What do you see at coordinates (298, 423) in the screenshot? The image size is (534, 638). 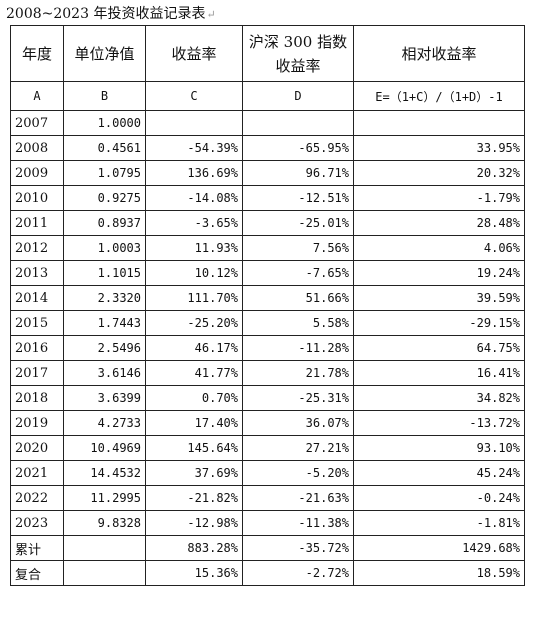 I see `index-return-cell: 36.07%` at bounding box center [298, 423].